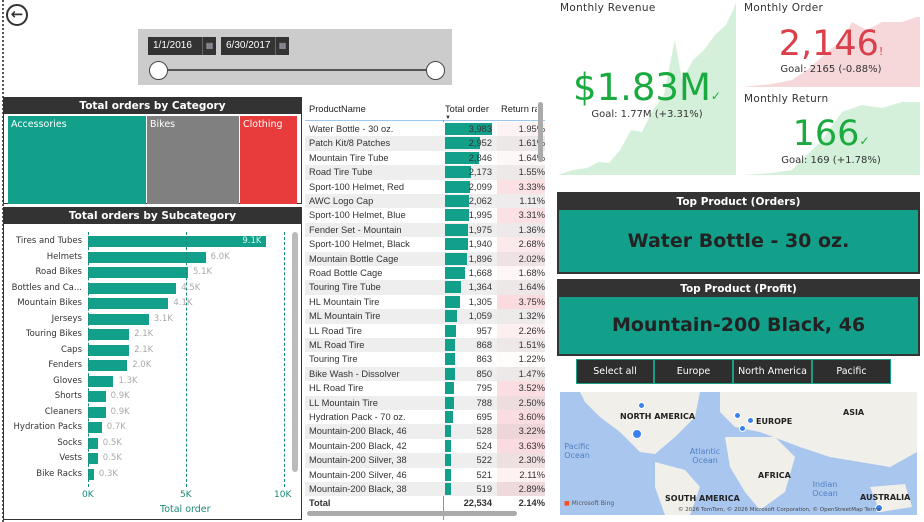  What do you see at coordinates (831, 43) in the screenshot?
I see `kpi-monthly-order: Monthly Order 2,146! Goal: 2165 (-0.88%)` at bounding box center [831, 43].